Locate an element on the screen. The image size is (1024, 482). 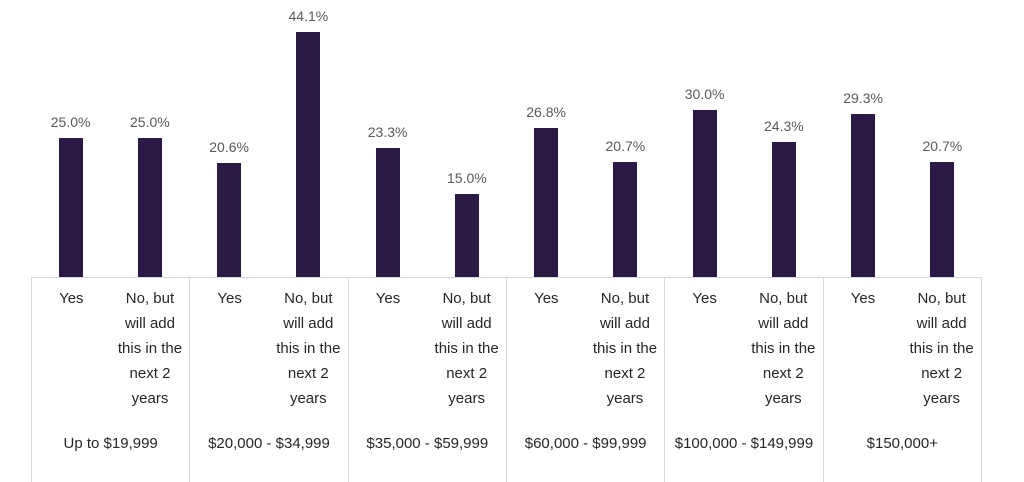
bar-group: 23.3% 15.0% is located at coordinates (427, 152).